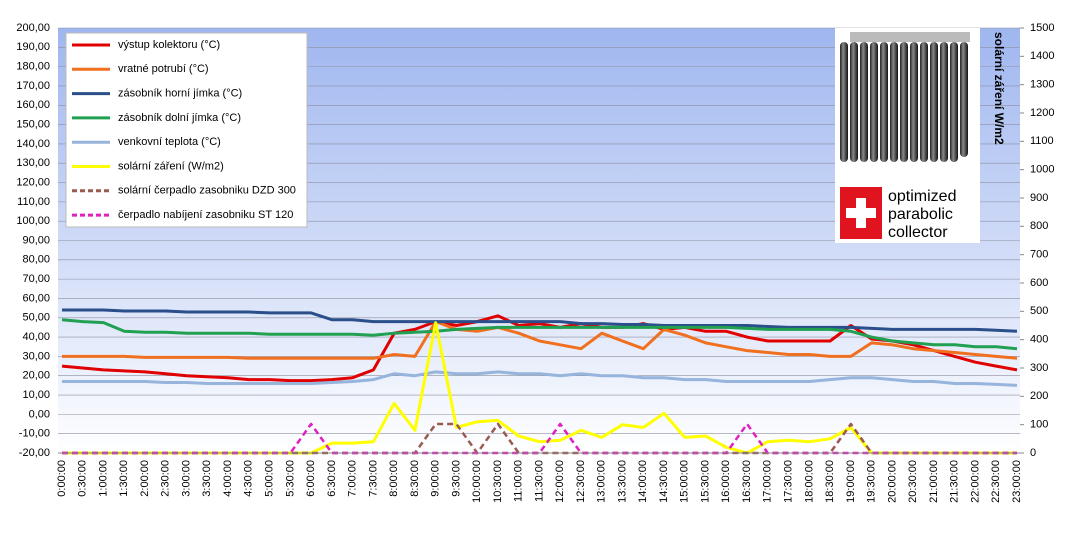 Image resolution: width=1074 pixels, height=538 pixels. Describe the element at coordinates (34, 453) in the screenshot. I see `y-tick-label: -20,00` at that location.